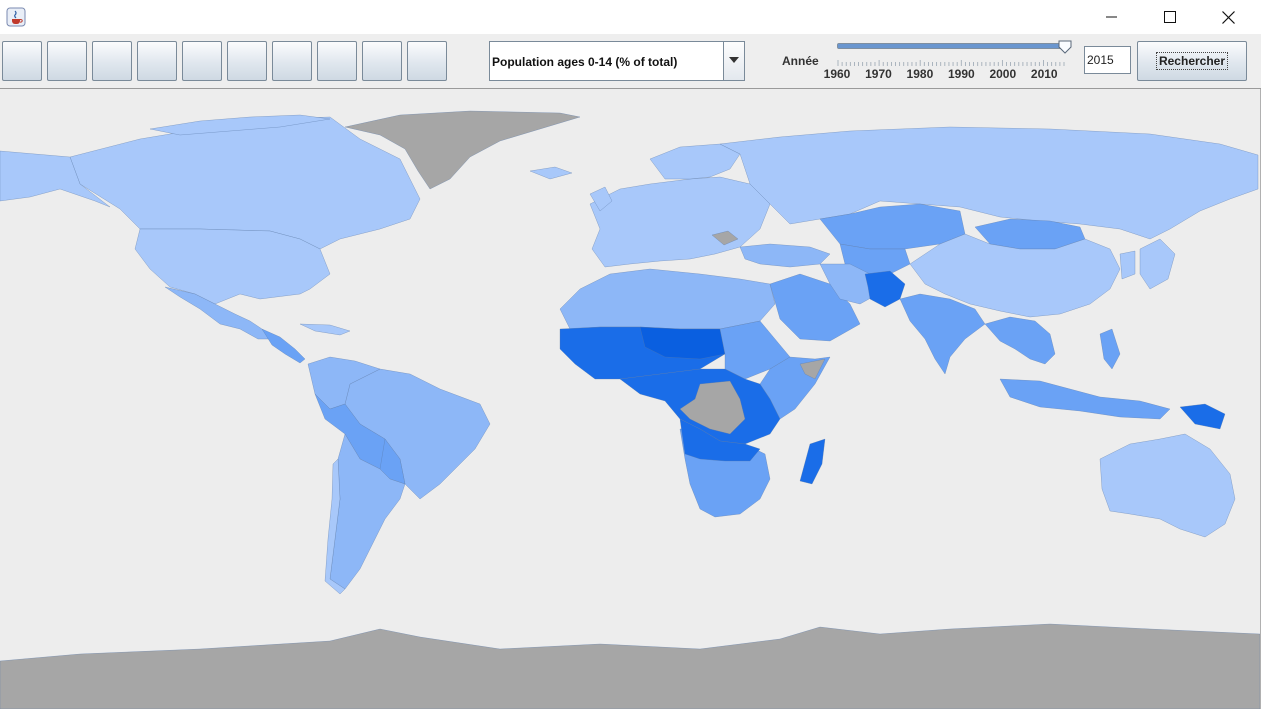 This screenshot has height=711, width=1261. I want to click on dropdown-arrow-button, so click(733, 61).